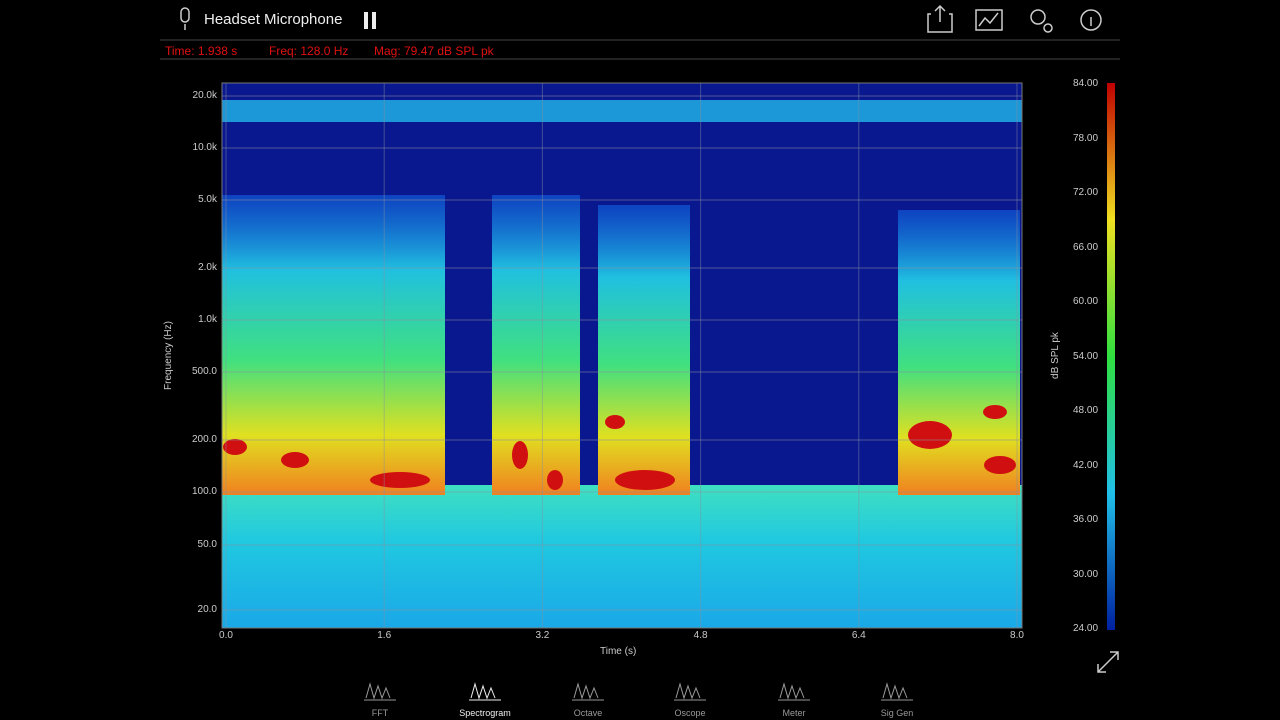  Describe the element at coordinates (207, 319) in the screenshot. I see `y-tick-label: 1.0k` at that location.